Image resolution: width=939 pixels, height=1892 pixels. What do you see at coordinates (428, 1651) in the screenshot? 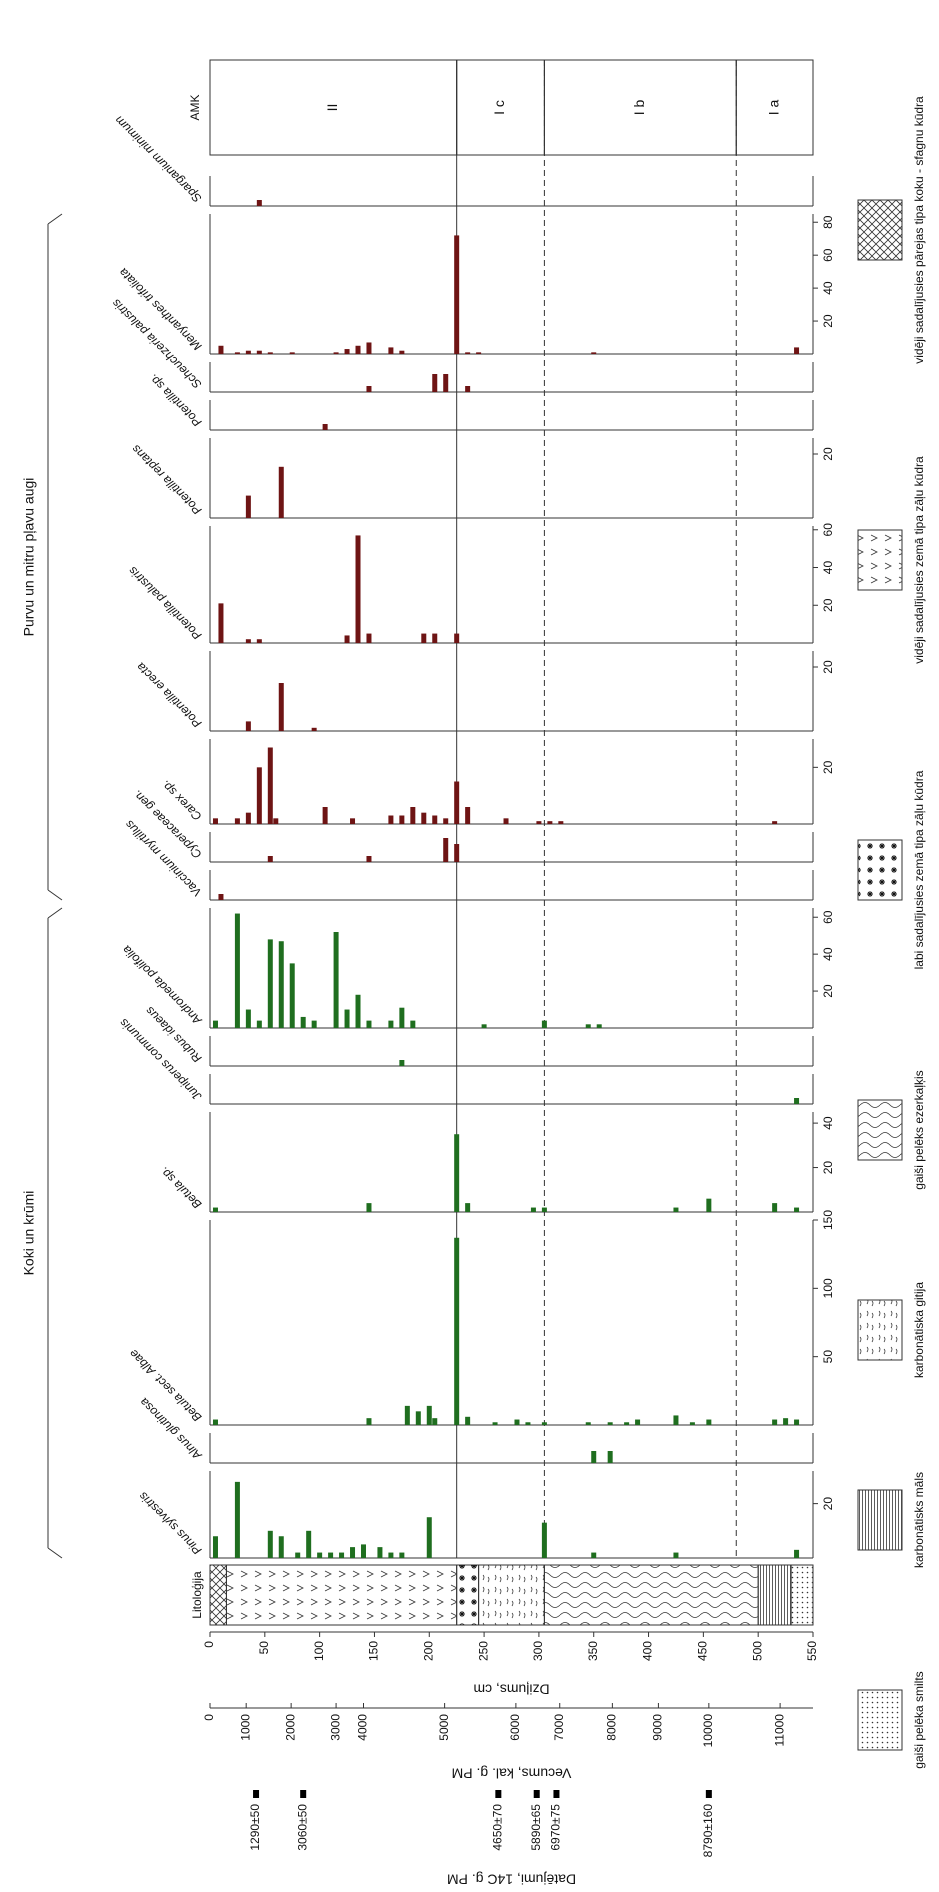
I see `x-tick-label: 200` at bounding box center [428, 1651].